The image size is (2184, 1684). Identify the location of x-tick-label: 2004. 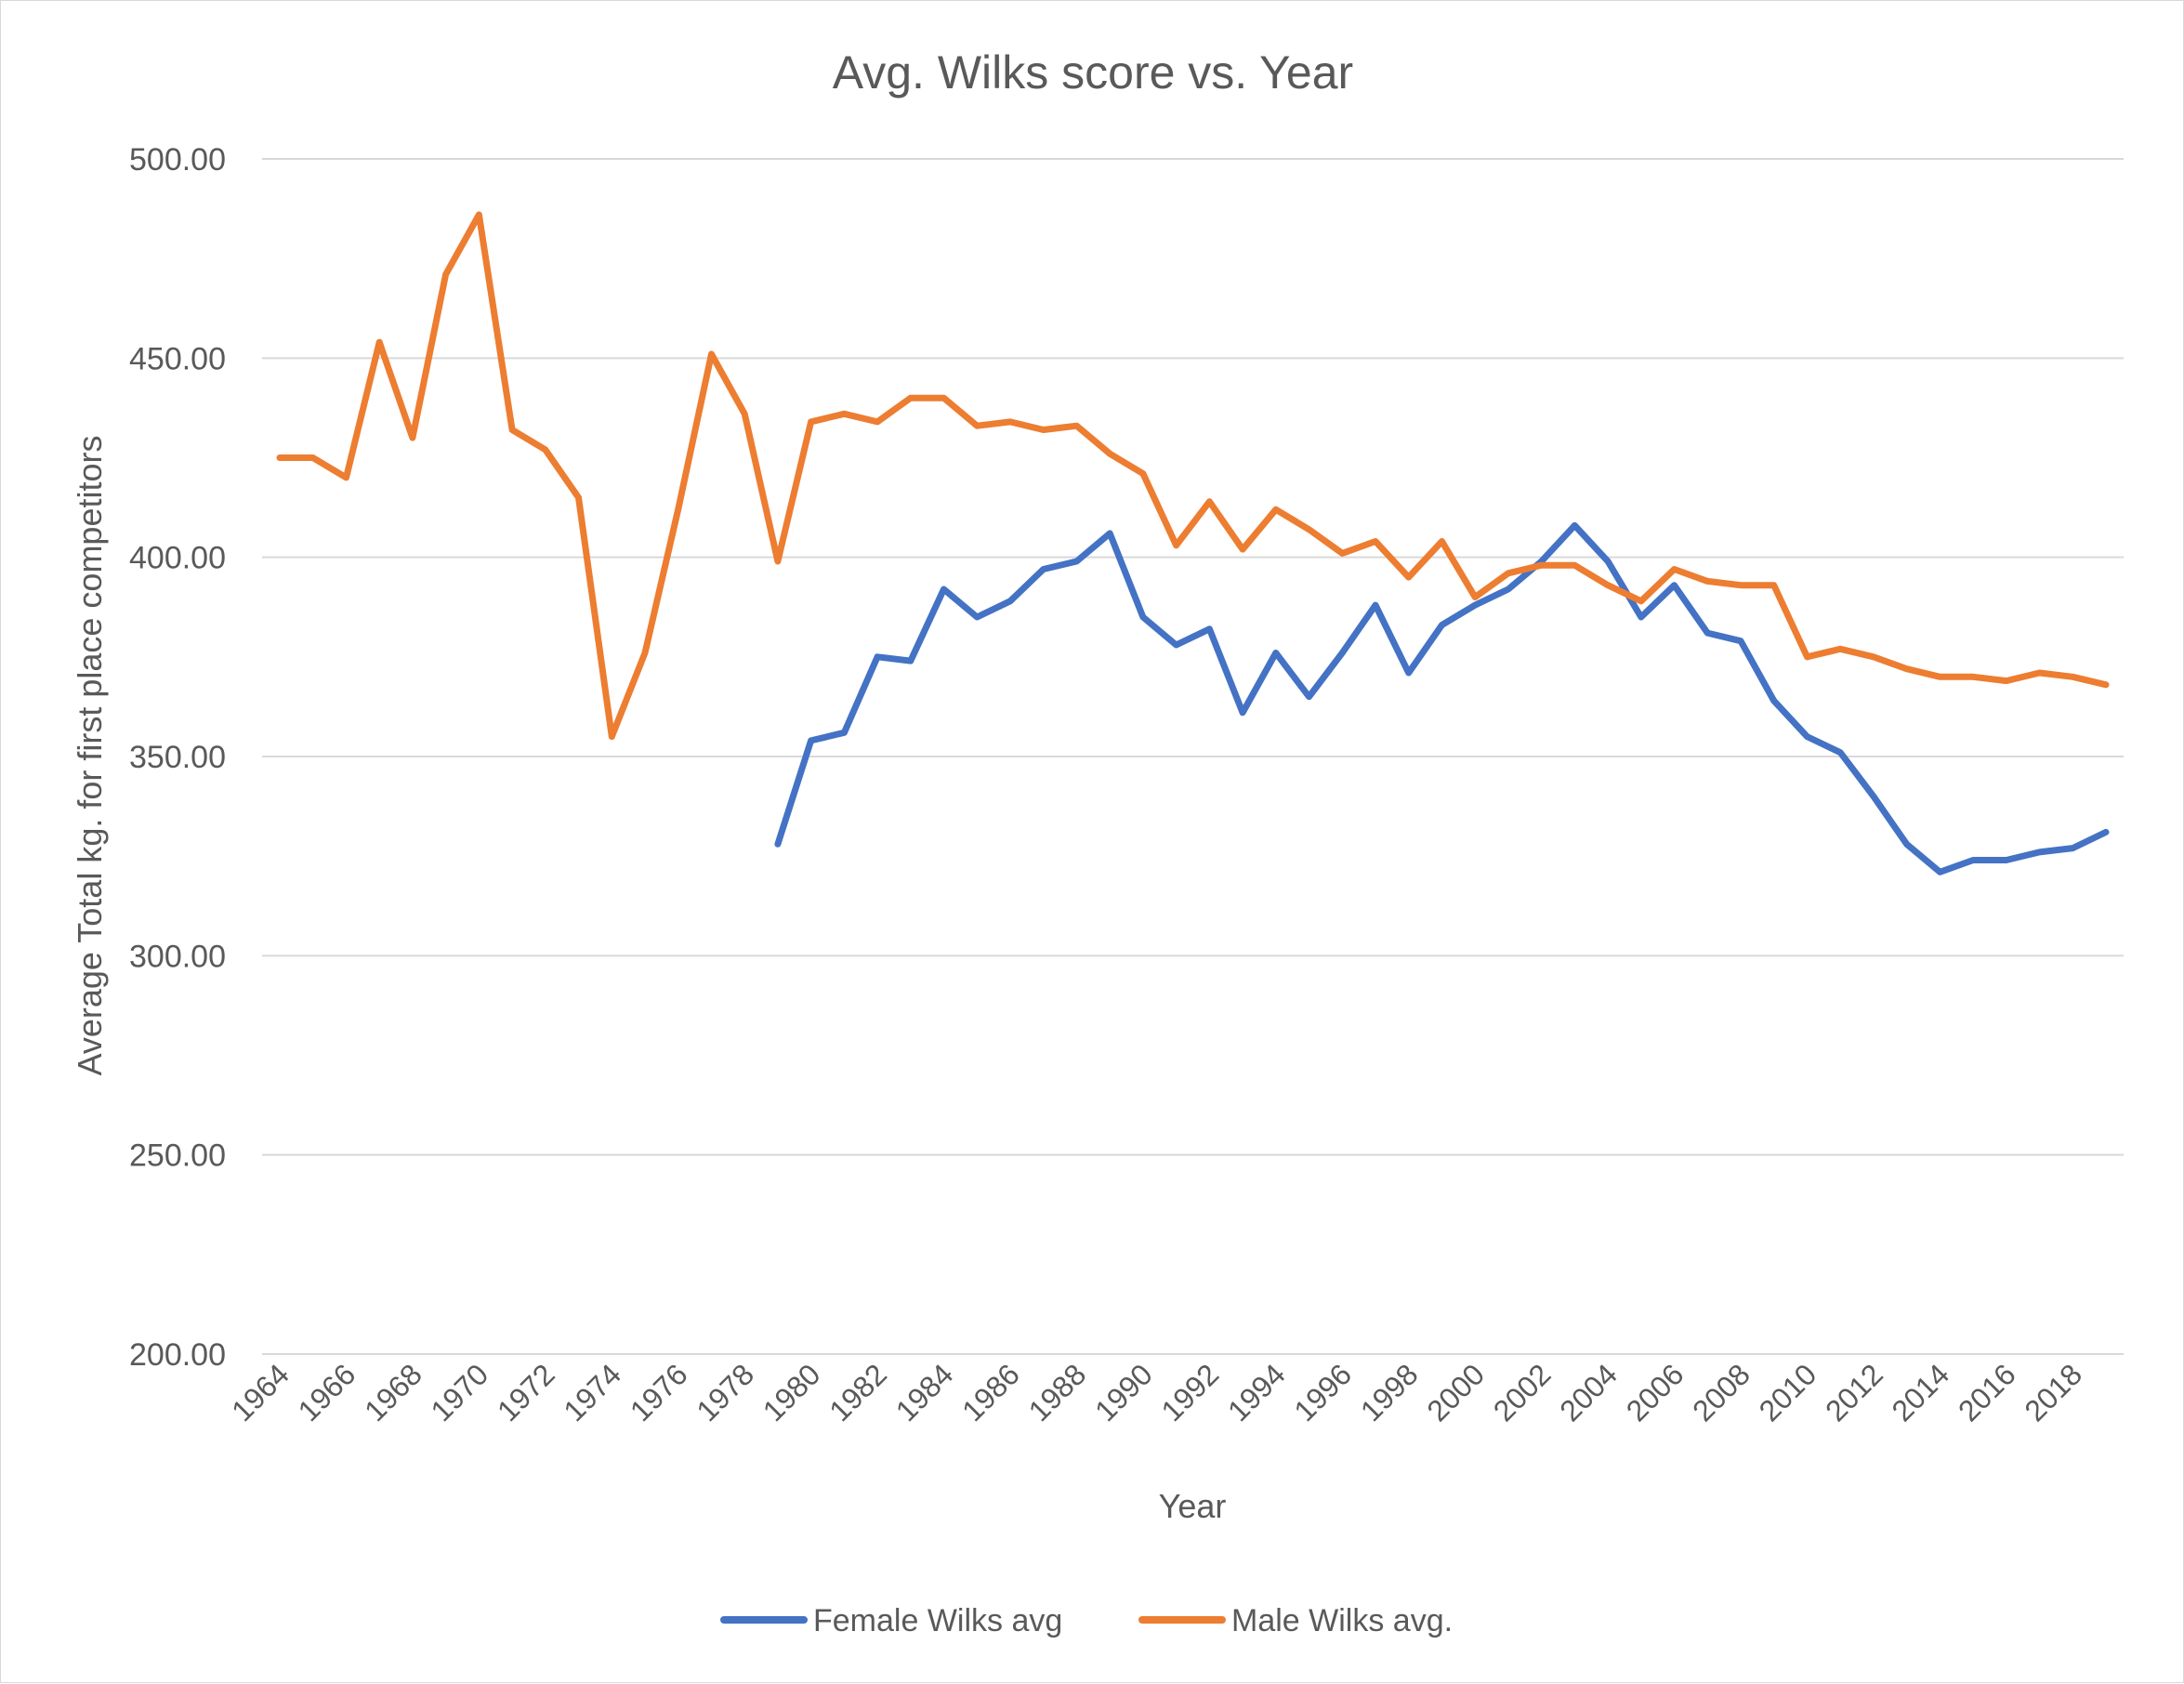
(1588, 1392).